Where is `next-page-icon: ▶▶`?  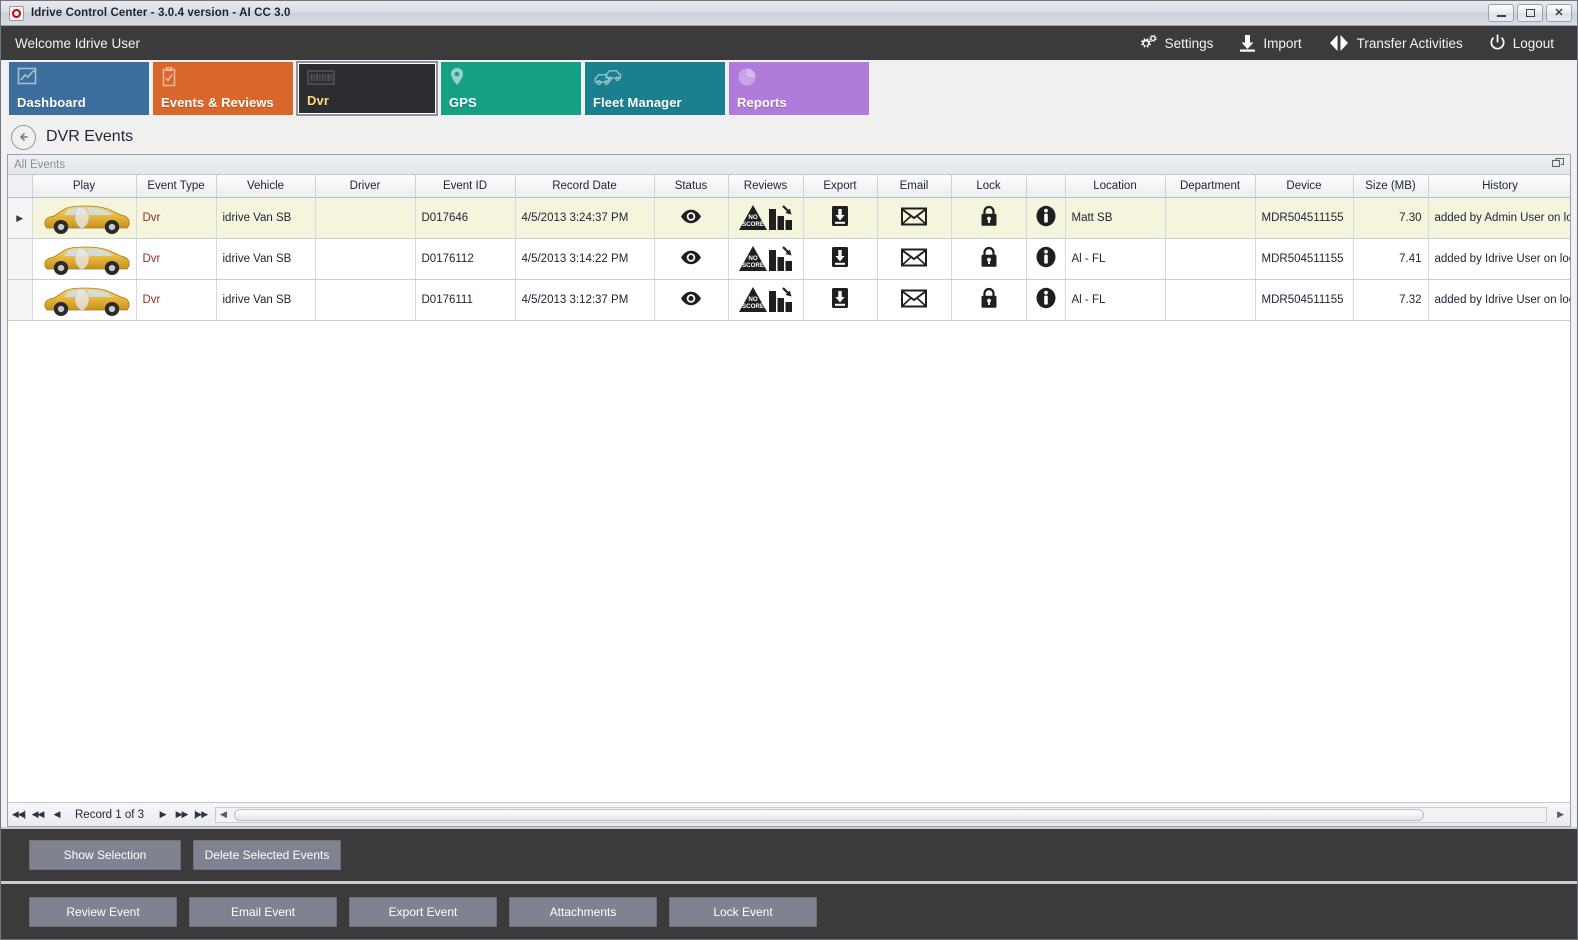
next-page-icon: ▶▶ is located at coordinates (182, 814).